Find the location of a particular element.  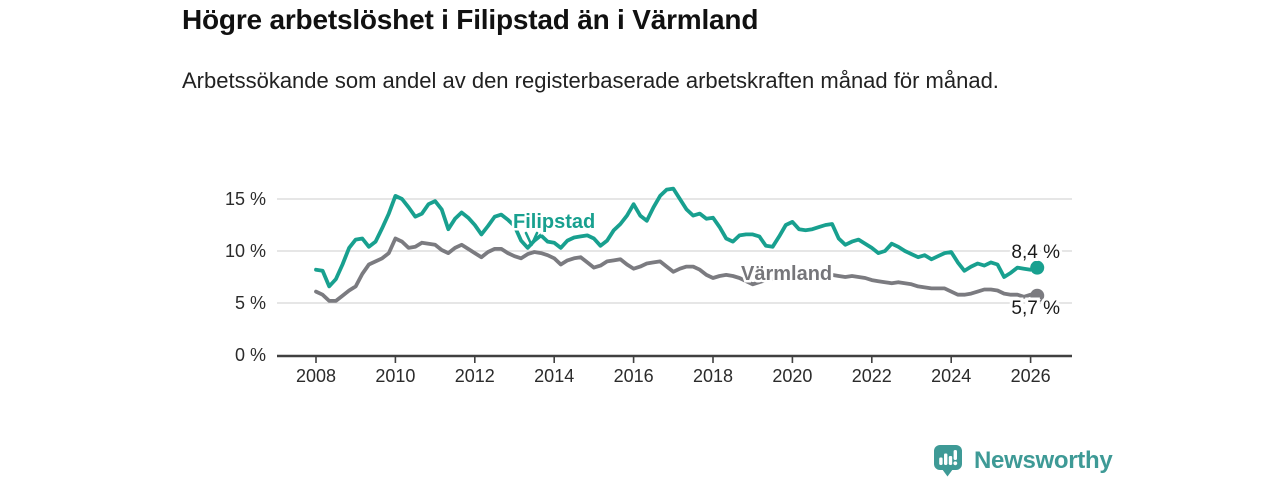

y-tick-label-10: 10 % is located at coordinates (245, 251).